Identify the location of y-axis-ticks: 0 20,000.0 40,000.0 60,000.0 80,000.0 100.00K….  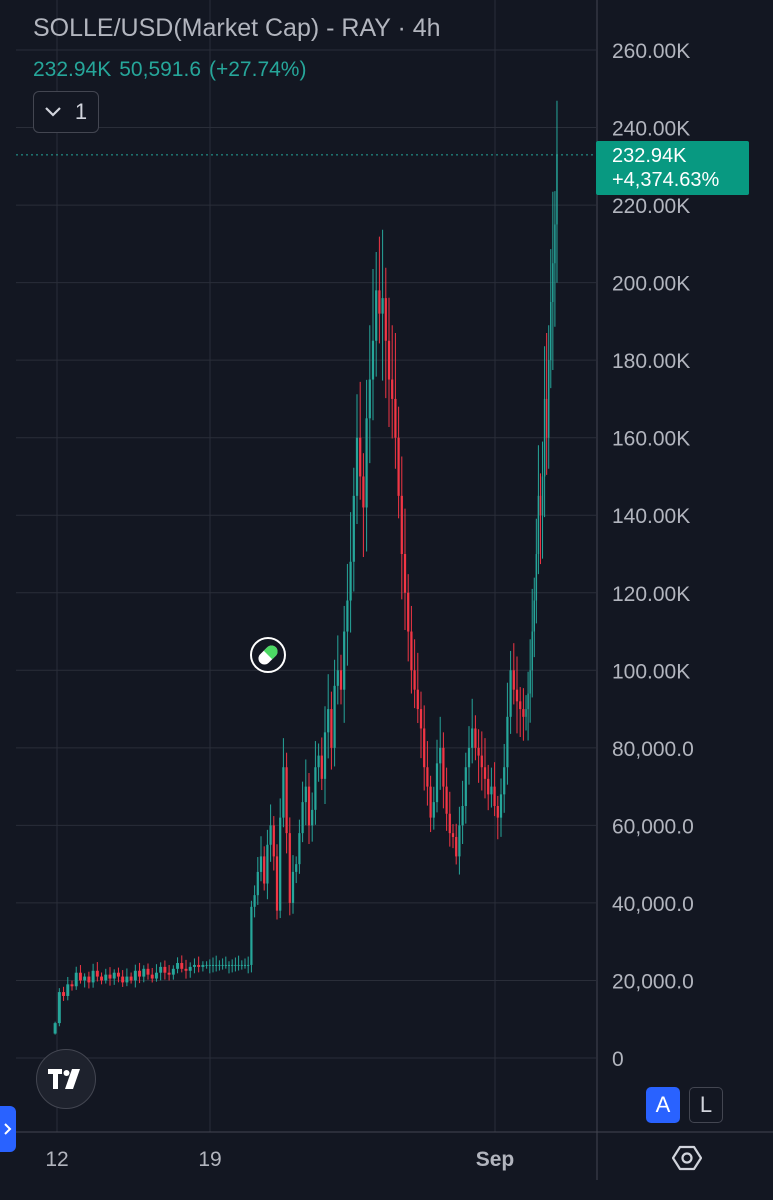
(653, 555).